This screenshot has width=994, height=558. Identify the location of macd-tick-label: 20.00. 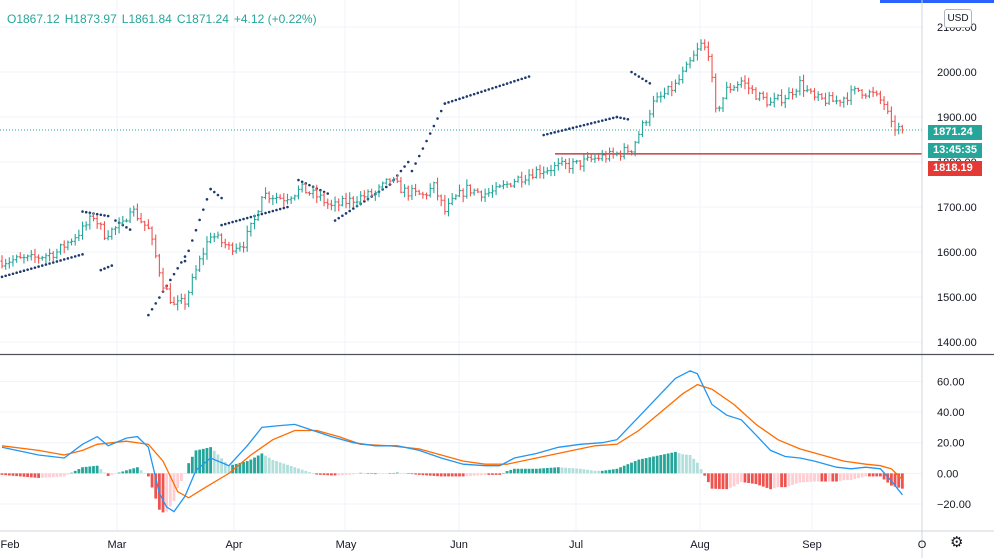
(951, 444).